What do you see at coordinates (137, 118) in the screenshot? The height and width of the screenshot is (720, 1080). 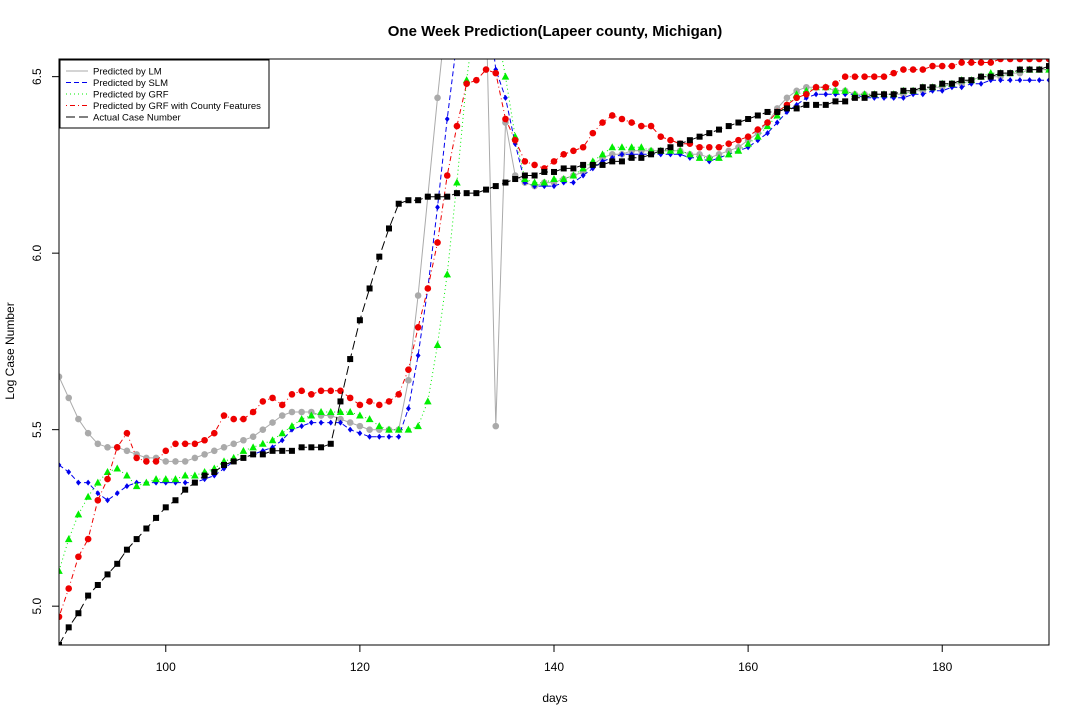 I see `legend-entry: Actual Case Number` at bounding box center [137, 118].